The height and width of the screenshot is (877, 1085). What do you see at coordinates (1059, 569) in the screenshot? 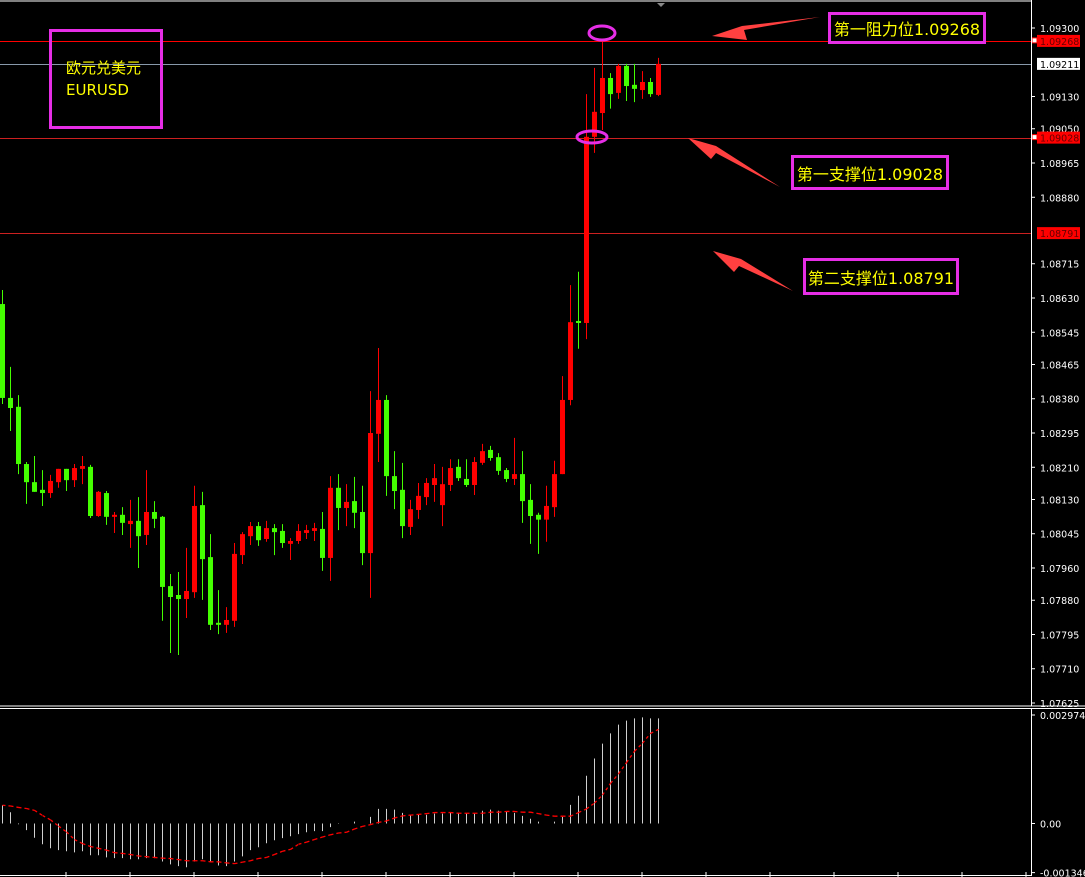
I see `price-axis-label: 1.07960` at bounding box center [1059, 569].